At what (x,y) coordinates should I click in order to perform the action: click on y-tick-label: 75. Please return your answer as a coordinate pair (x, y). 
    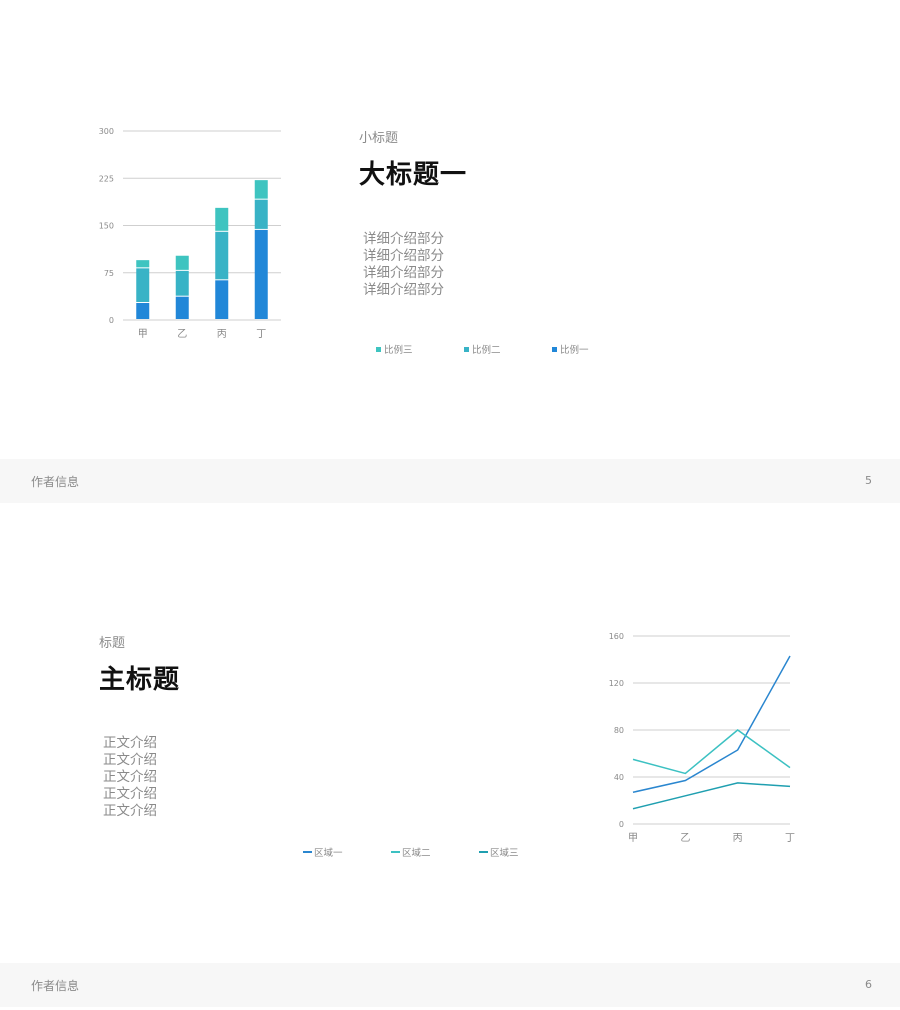
    Looking at the image, I should click on (109, 273).